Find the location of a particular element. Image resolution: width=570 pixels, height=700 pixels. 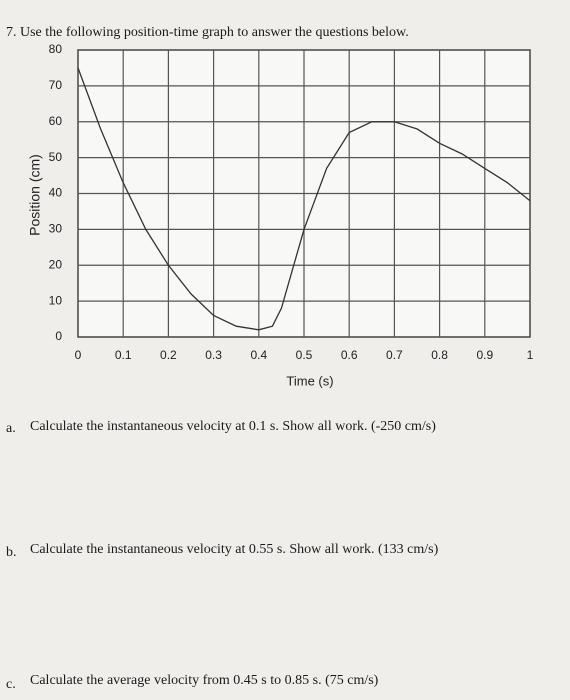

x-tick-label: 0.5 is located at coordinates (304, 355).